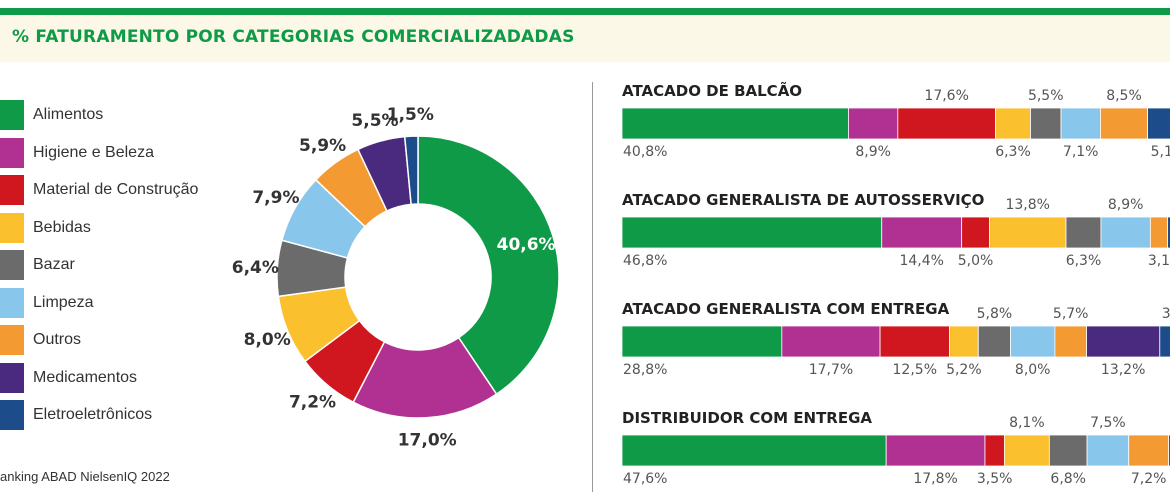 This screenshot has width=1170, height=492. What do you see at coordinates (645, 370) in the screenshot?
I see `bar-value-label: 28,8%` at bounding box center [645, 370].